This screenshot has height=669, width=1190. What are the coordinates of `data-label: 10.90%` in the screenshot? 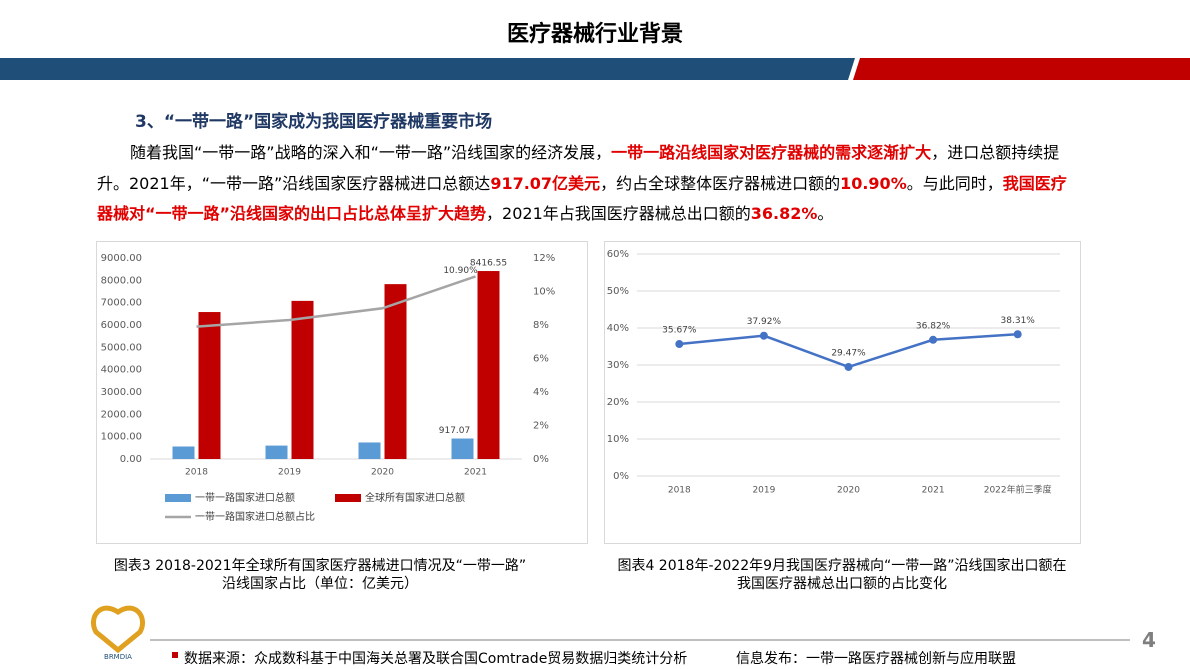 It's located at (460, 271).